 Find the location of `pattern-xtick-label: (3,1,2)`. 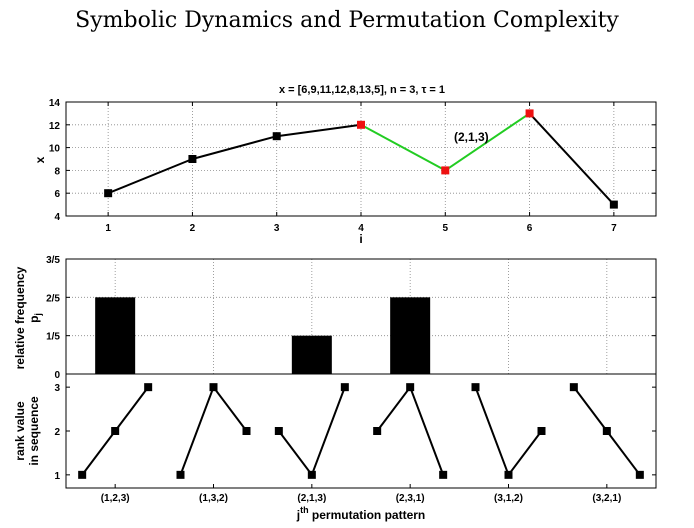

pattern-xtick-label: (3,1,2) is located at coordinates (508, 498).